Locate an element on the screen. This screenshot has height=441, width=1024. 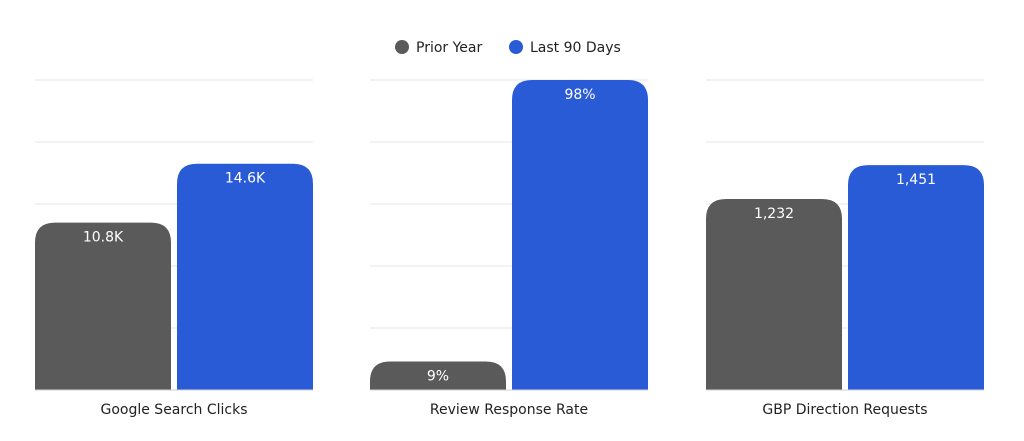
category-label-gbp-direction-requests: GBP Direction Requests is located at coordinates (844, 410).